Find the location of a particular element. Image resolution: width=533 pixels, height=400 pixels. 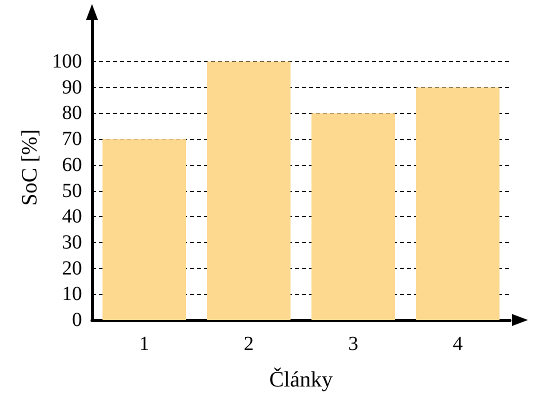

y-tick-label: 70 is located at coordinates (72, 139).